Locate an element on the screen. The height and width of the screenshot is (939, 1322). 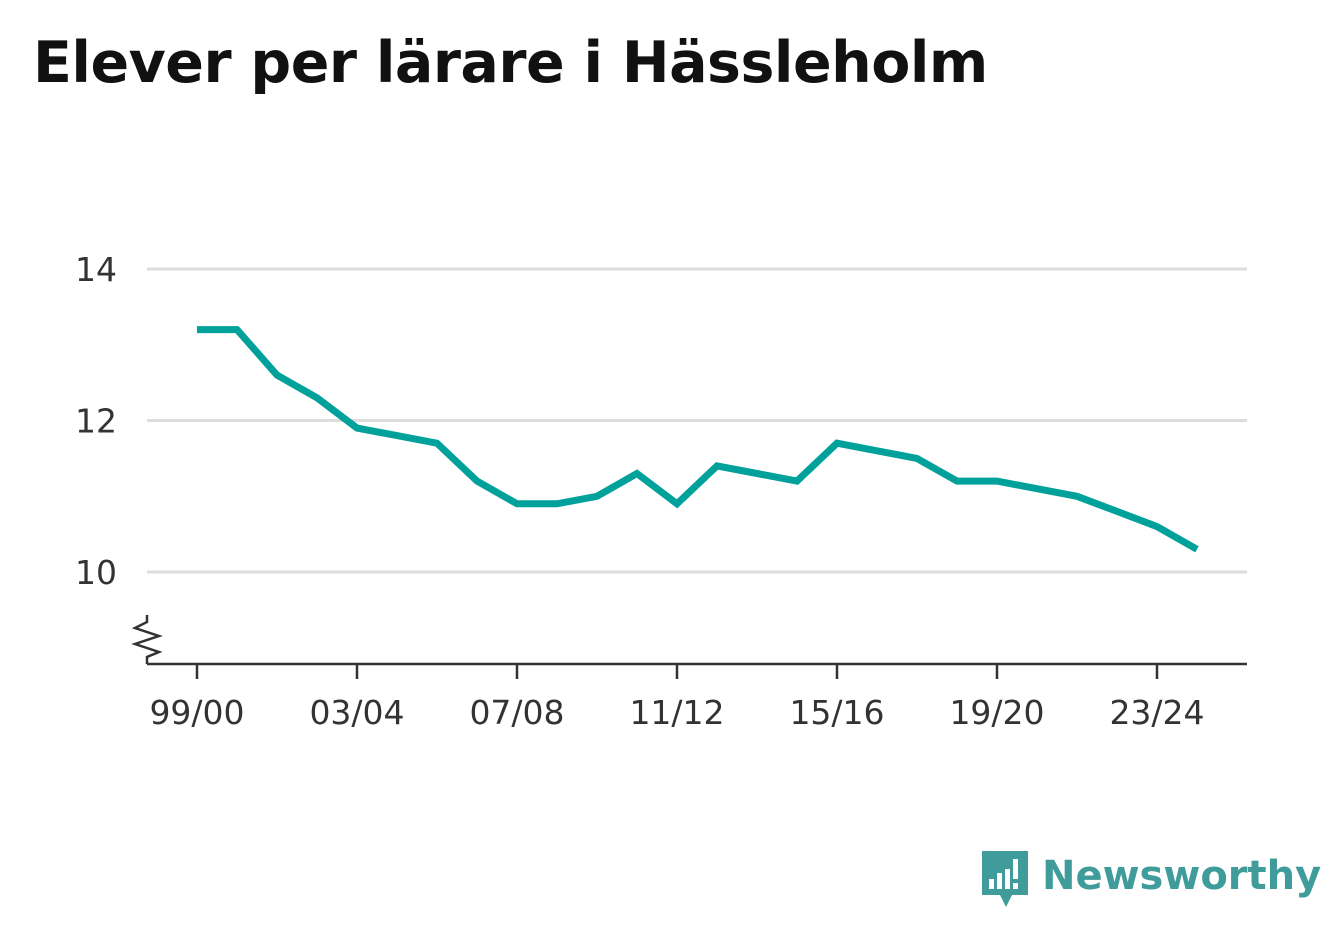
x-tick-label: 03/04 is located at coordinates (356, 712).